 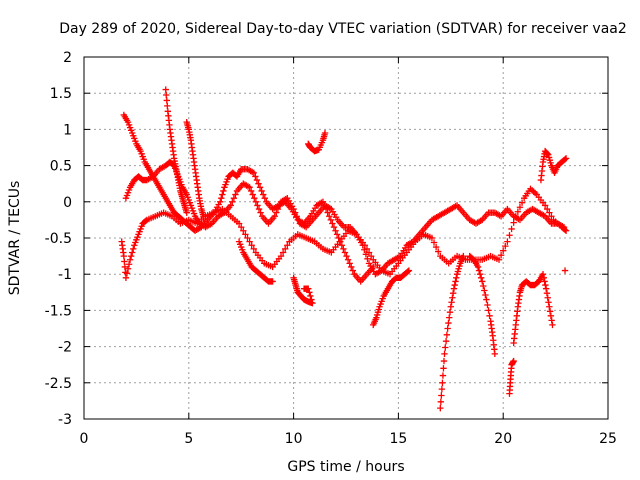 What do you see at coordinates (398, 439) in the screenshot?
I see `x-tick-label: 15` at bounding box center [398, 439].